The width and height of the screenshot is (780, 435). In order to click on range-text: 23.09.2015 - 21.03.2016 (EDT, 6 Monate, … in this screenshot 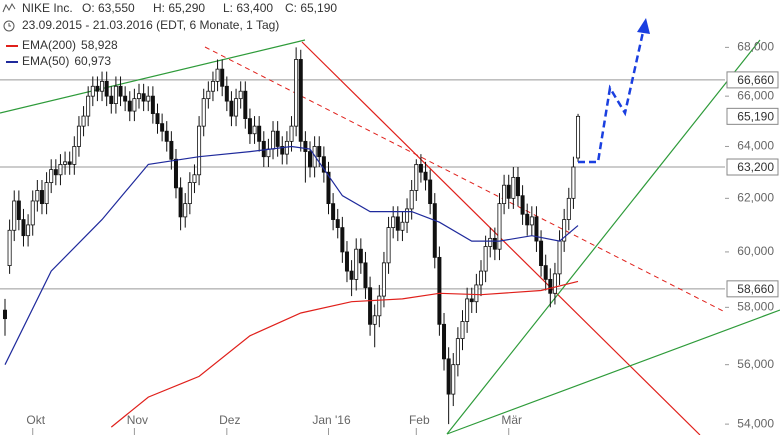, I will do `click(150, 25)`.